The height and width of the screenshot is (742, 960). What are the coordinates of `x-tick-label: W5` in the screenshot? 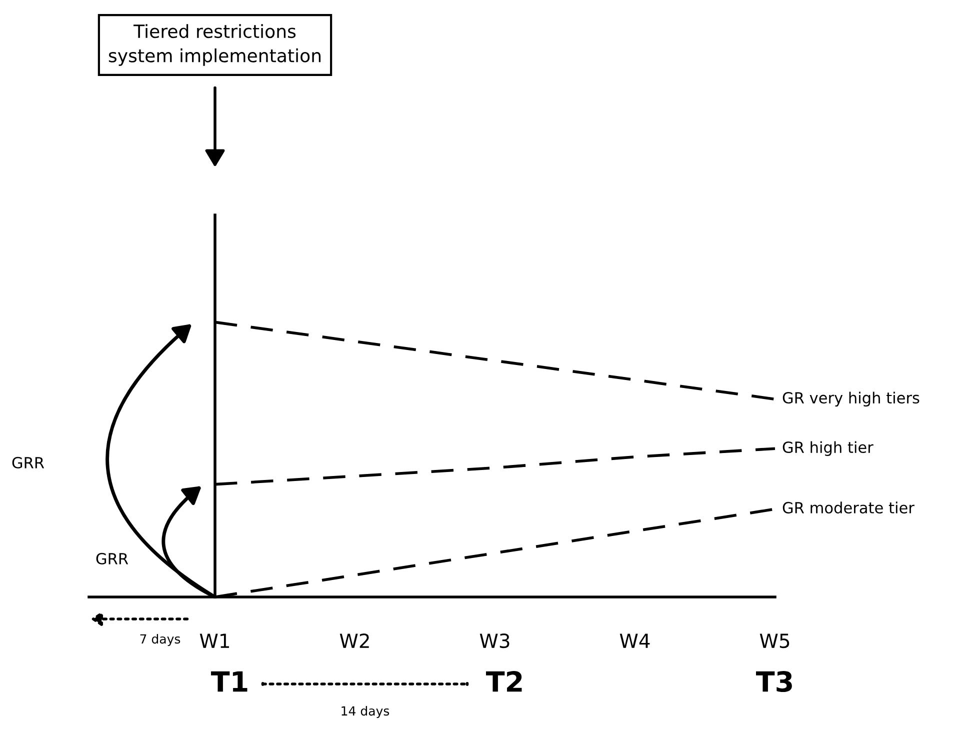 It's located at (775, 641).